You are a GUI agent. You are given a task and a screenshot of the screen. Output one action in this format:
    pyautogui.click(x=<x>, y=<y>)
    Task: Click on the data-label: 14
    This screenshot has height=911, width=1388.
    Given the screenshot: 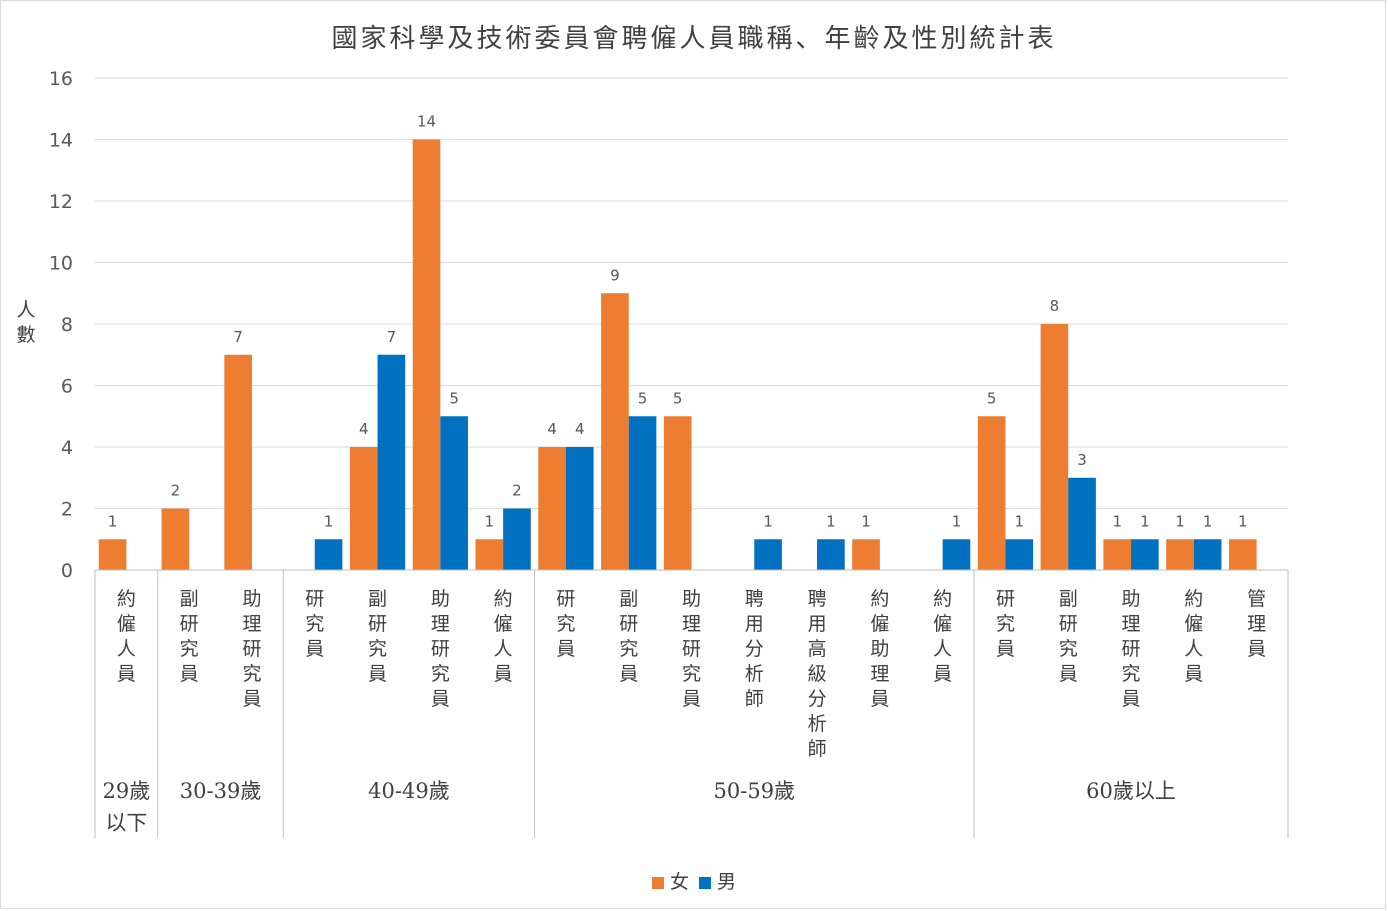 What is the action you would take?
    pyautogui.click(x=426, y=122)
    